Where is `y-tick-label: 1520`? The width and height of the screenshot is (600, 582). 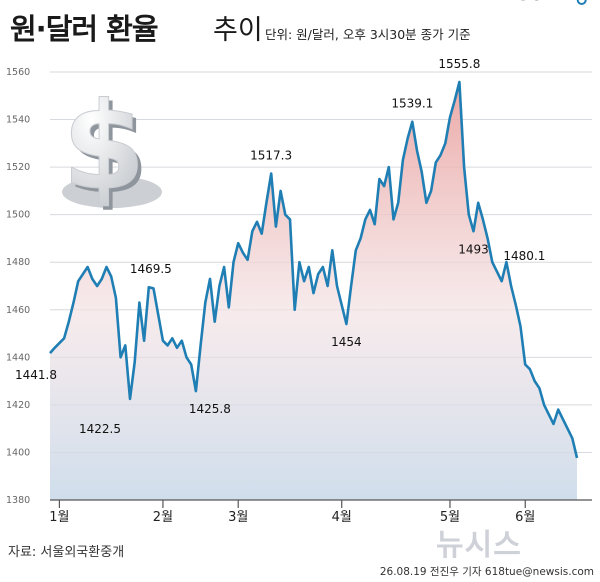
y-tick-label: 1520 is located at coordinates (18, 167).